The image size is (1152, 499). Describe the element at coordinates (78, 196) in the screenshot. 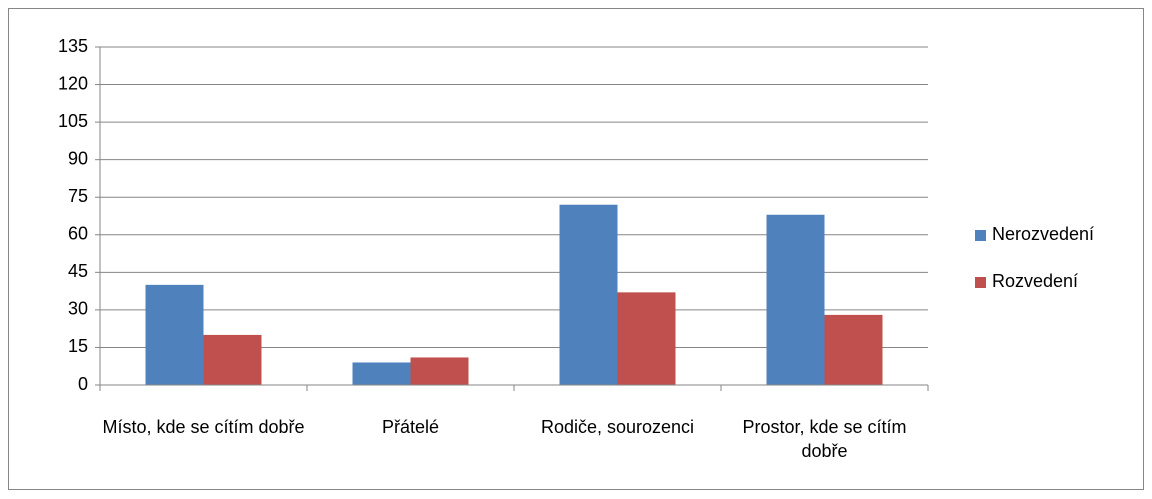

I see `y-tick-label: 75` at that location.